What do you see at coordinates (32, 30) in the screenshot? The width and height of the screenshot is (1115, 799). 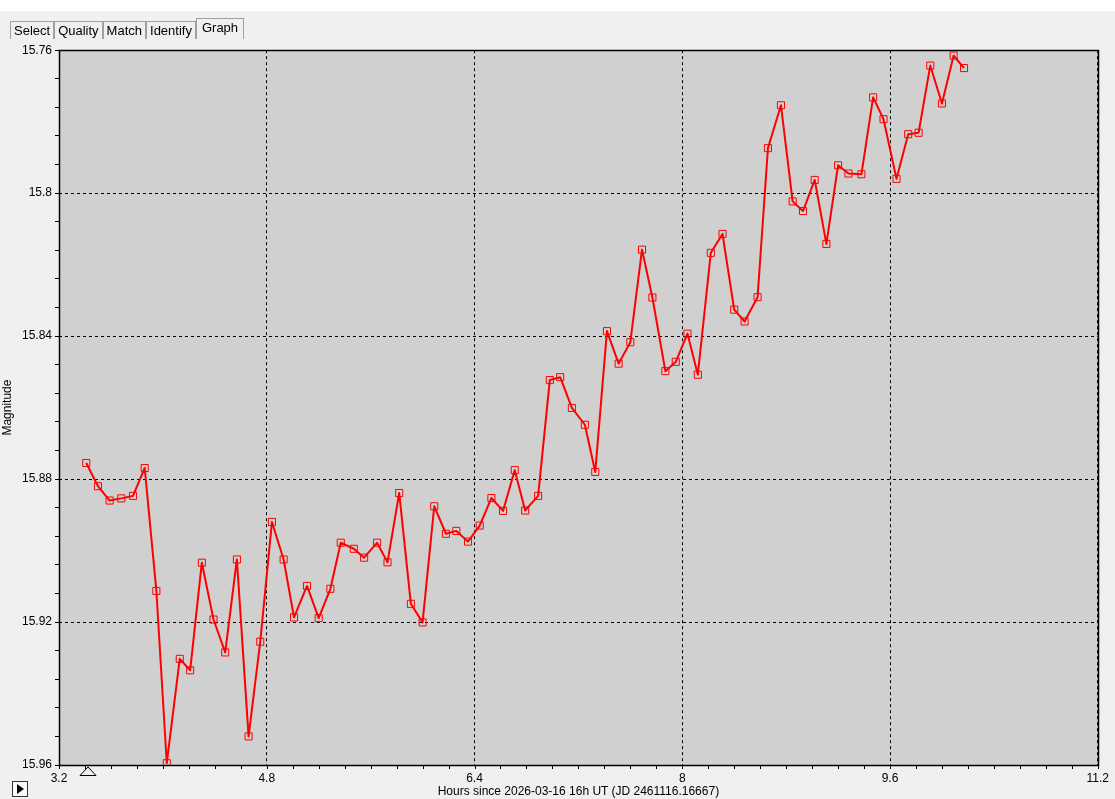 I see `tab: Select` at bounding box center [32, 30].